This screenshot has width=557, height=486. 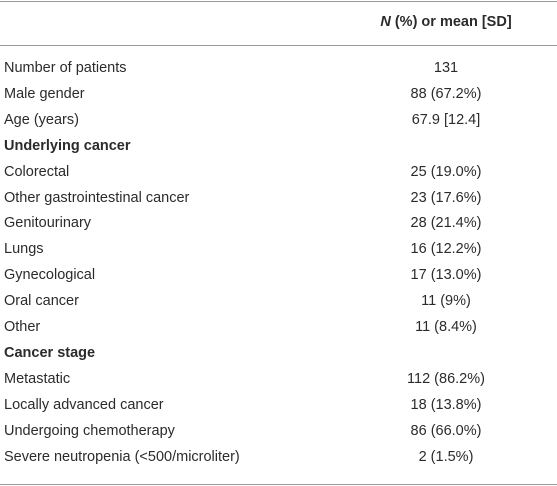 What do you see at coordinates (446, 171) in the screenshot?
I see `row-value: 25 (19.0%)` at bounding box center [446, 171].